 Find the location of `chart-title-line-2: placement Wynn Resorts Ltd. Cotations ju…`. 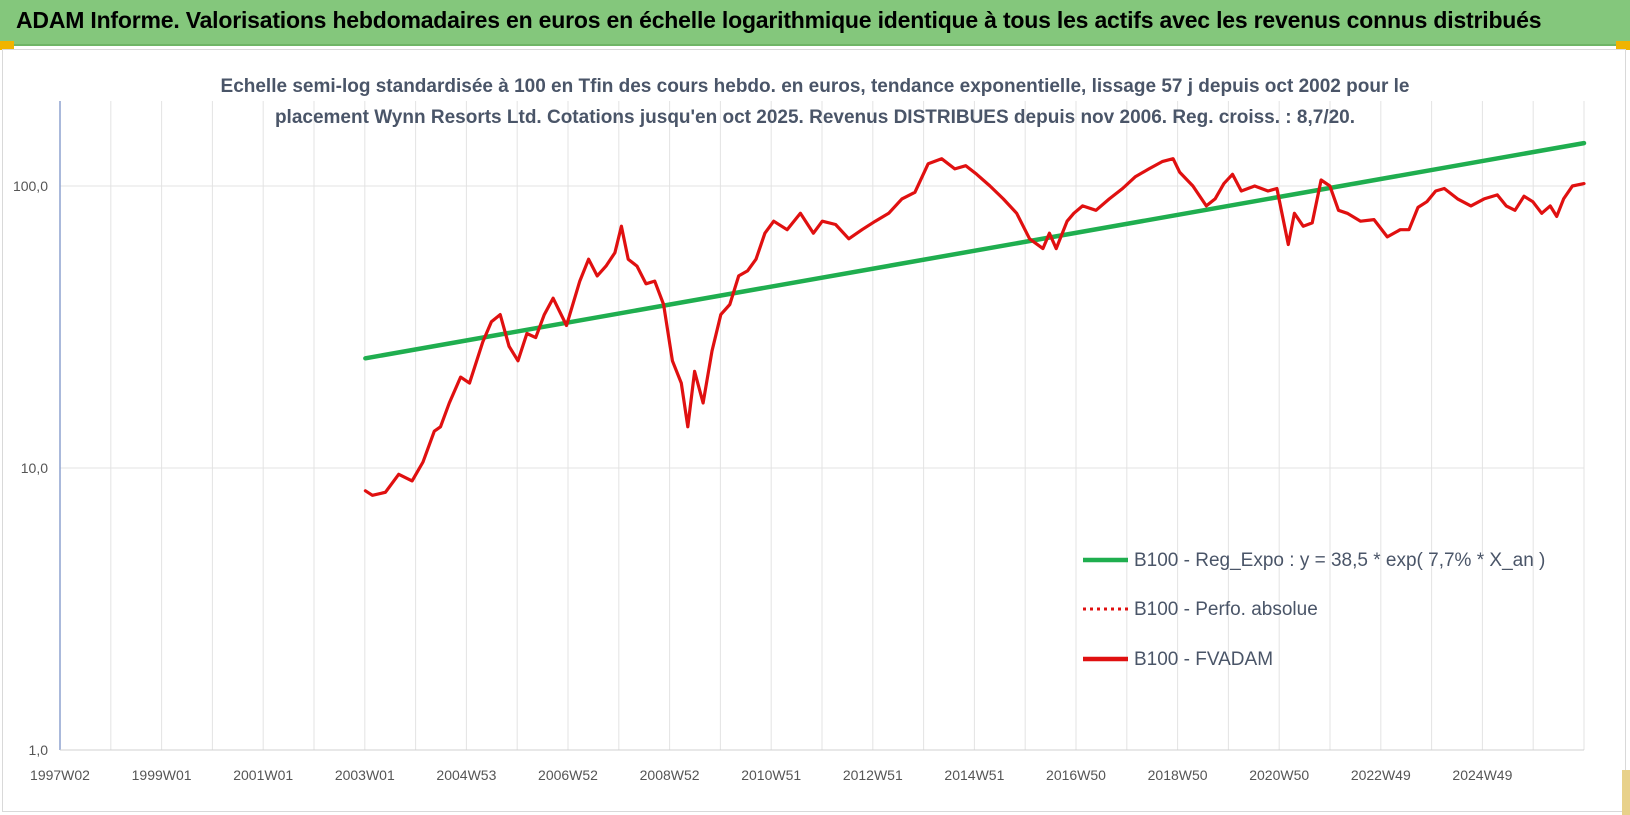

chart-title-line-2: placement Wynn Resorts Ltd. Cotations ju… is located at coordinates (815, 117).